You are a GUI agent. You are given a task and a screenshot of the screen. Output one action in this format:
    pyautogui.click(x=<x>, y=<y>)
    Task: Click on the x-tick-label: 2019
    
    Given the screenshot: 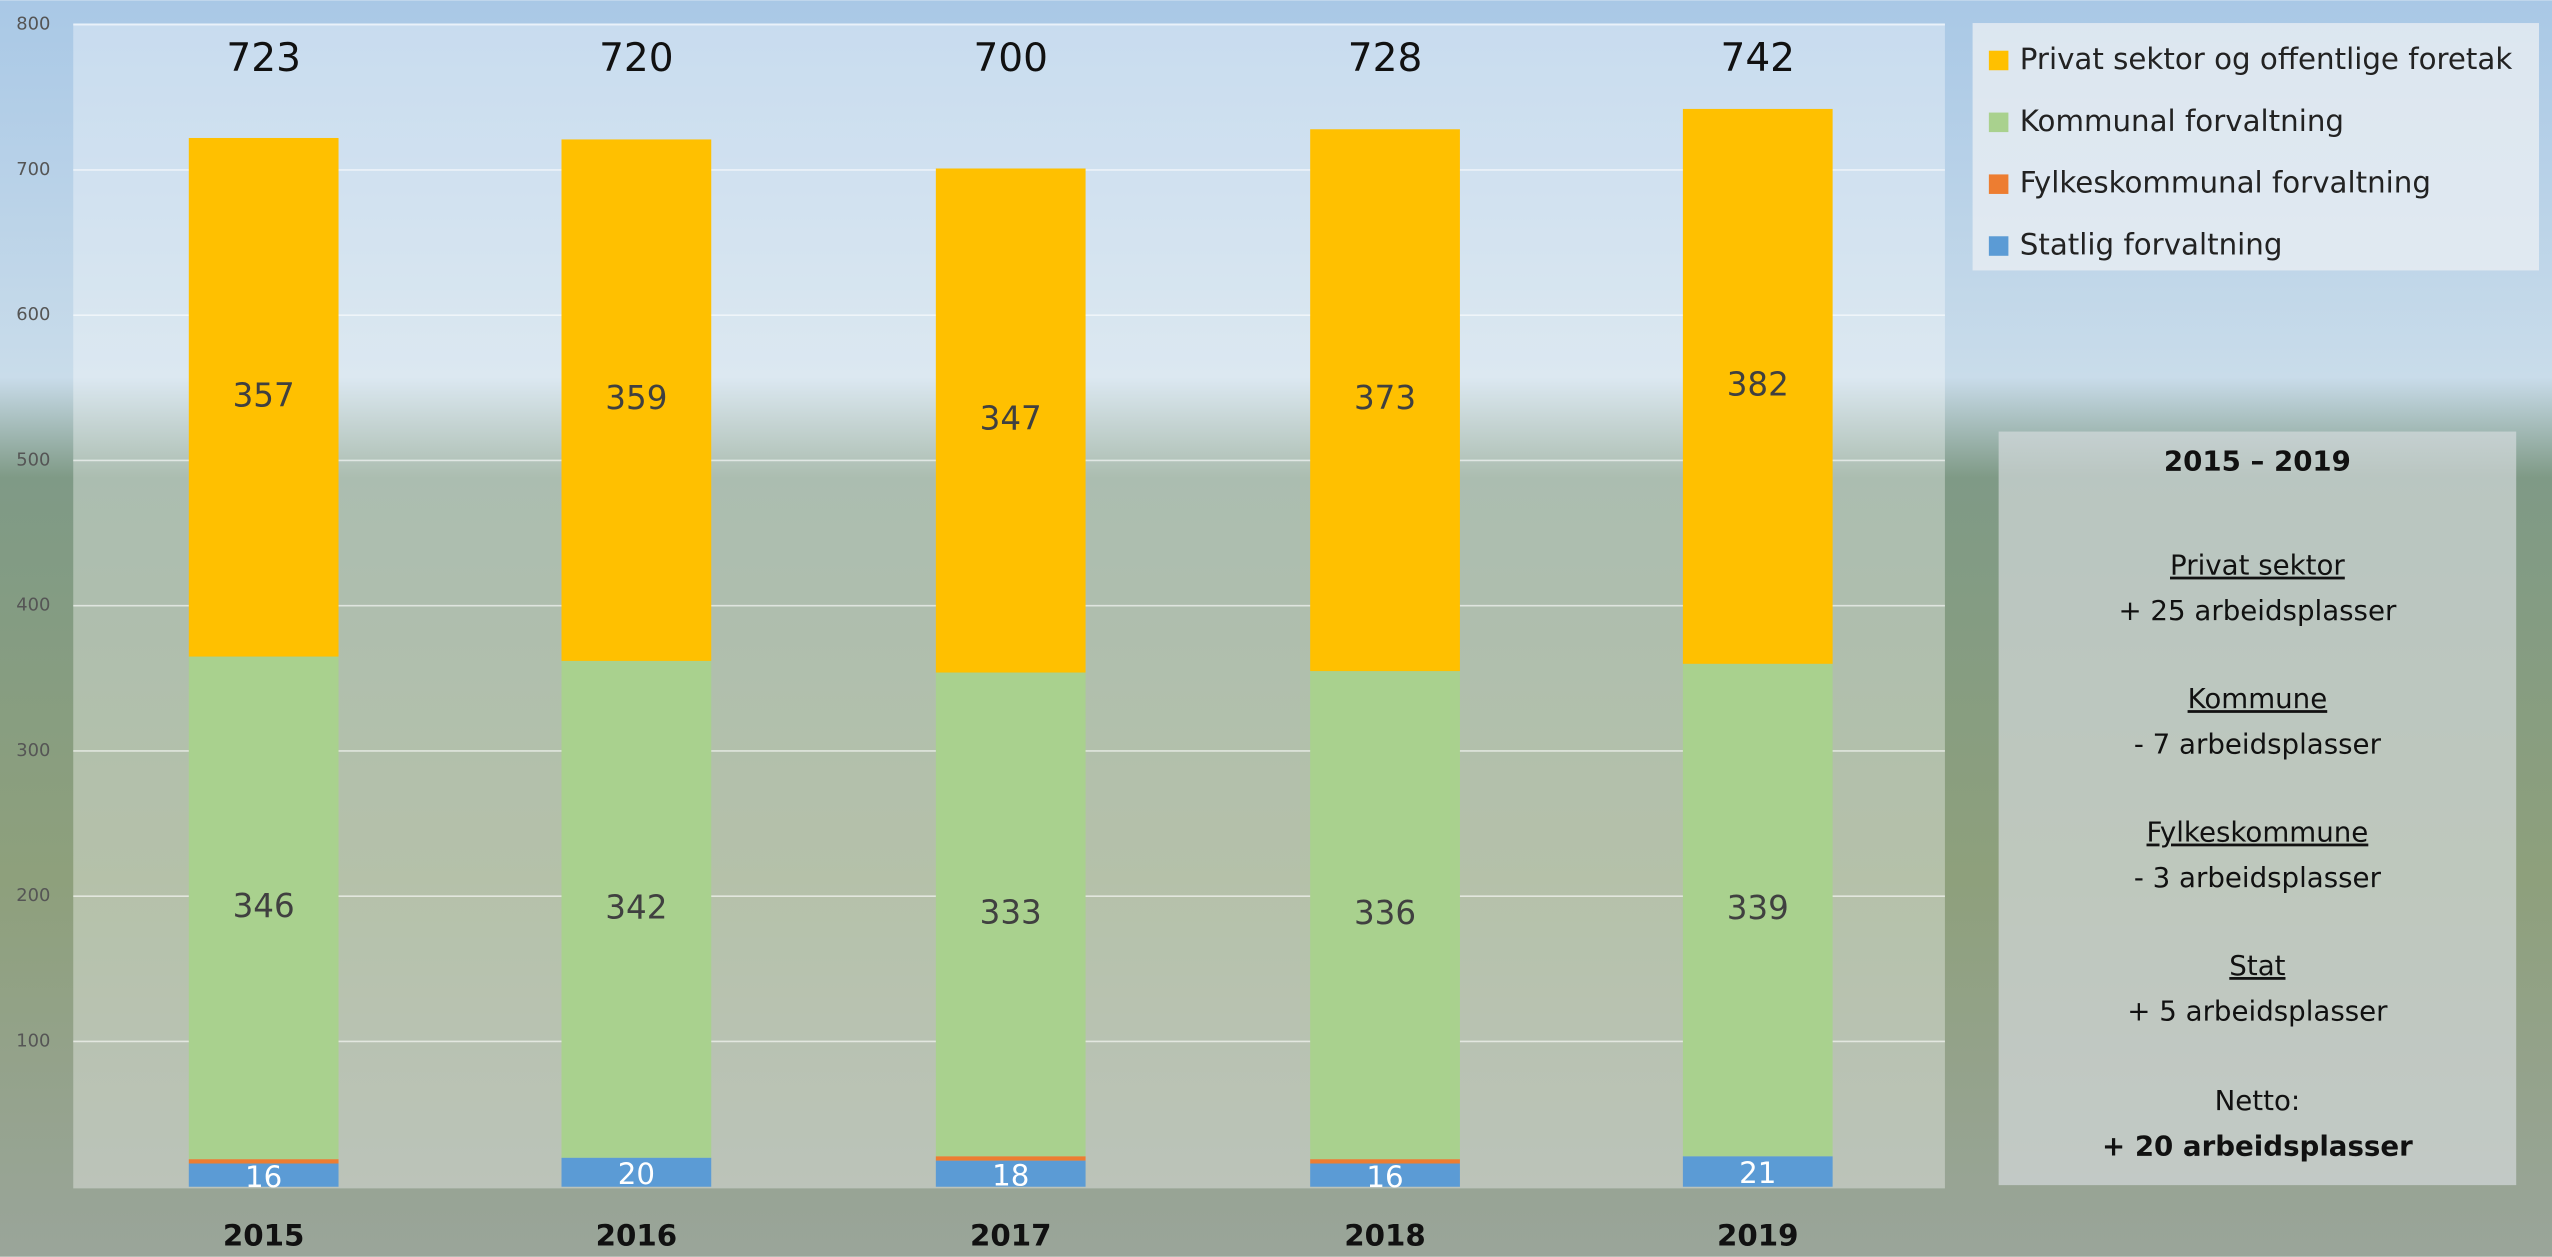 What is the action you would take?
    pyautogui.click(x=1758, y=1236)
    